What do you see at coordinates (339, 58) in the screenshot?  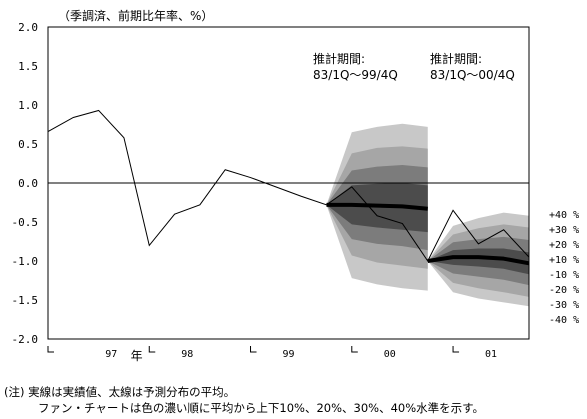 I see `estimation-period-1-line-1: 推計期間:` at bounding box center [339, 58].